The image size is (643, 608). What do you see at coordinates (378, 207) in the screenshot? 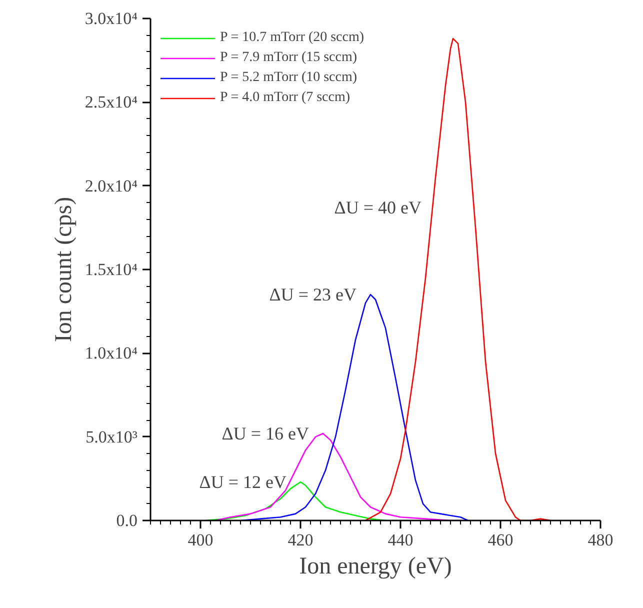
I see `annotation: ΔU = 40 eV` at bounding box center [378, 207].